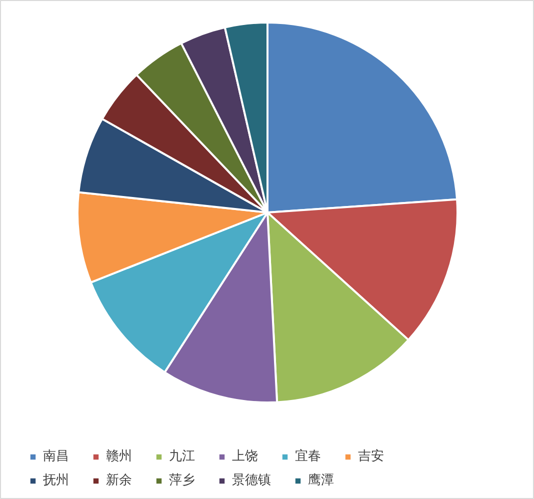 This screenshot has width=534, height=499. Describe the element at coordinates (119, 456) in the screenshot. I see `legend-label: 赣州` at that location.